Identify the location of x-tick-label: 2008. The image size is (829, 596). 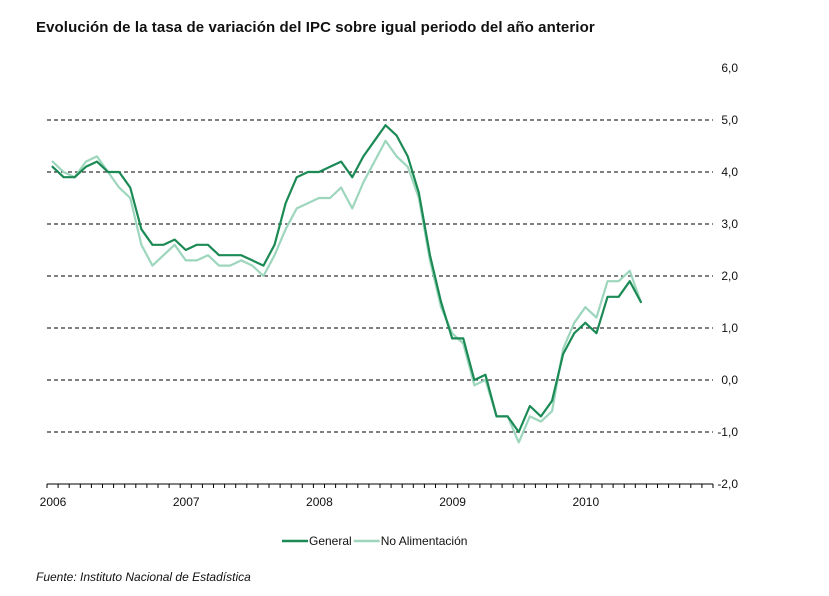
(319, 502).